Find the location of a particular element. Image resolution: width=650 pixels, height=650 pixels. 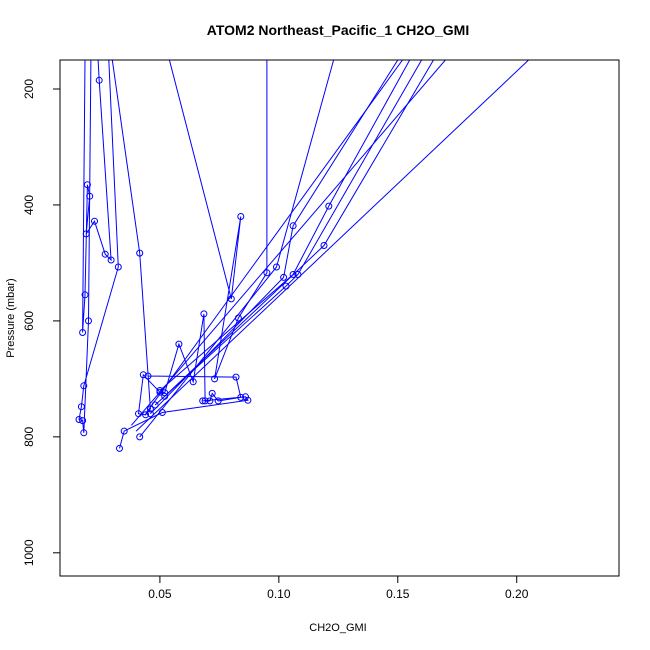

y-tick-label: 400 is located at coordinates (29, 205).